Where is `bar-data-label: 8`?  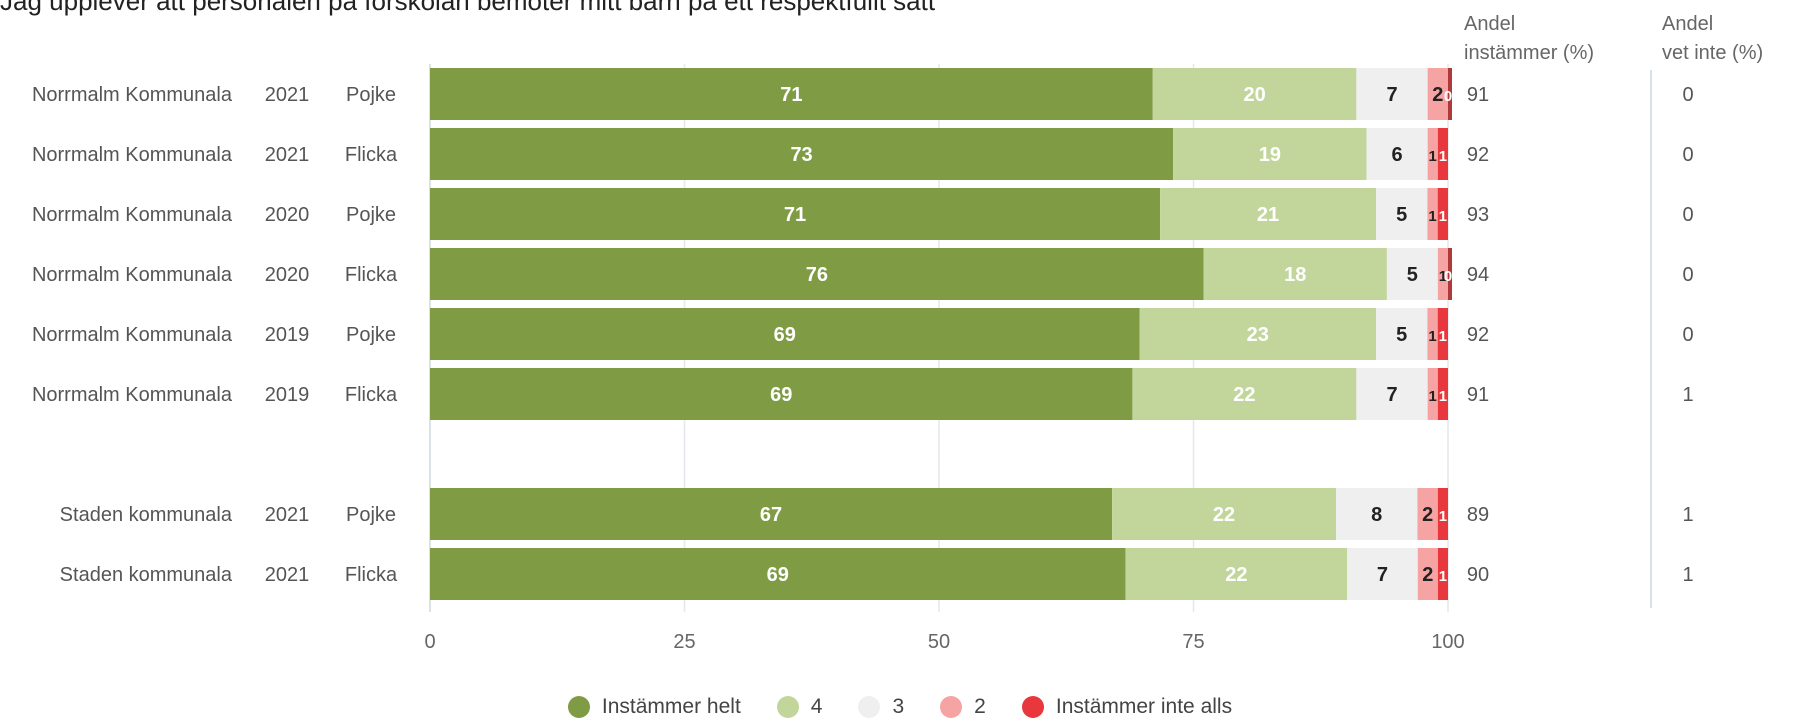 bar-data-label: 8 is located at coordinates (1376, 515).